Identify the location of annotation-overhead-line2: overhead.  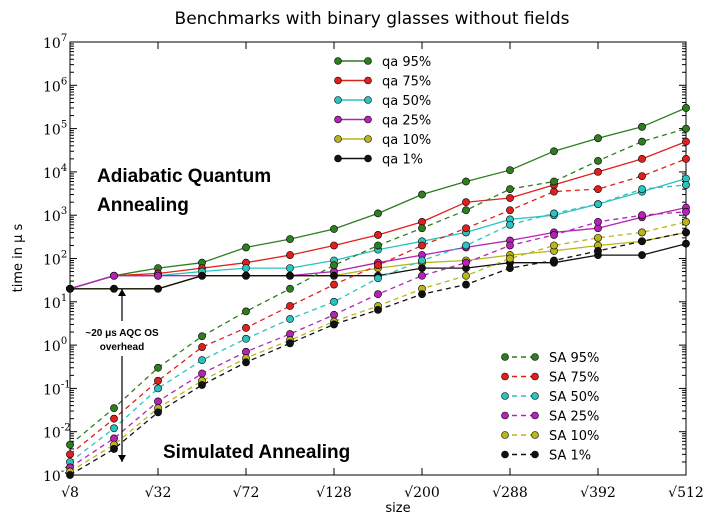
(122, 347).